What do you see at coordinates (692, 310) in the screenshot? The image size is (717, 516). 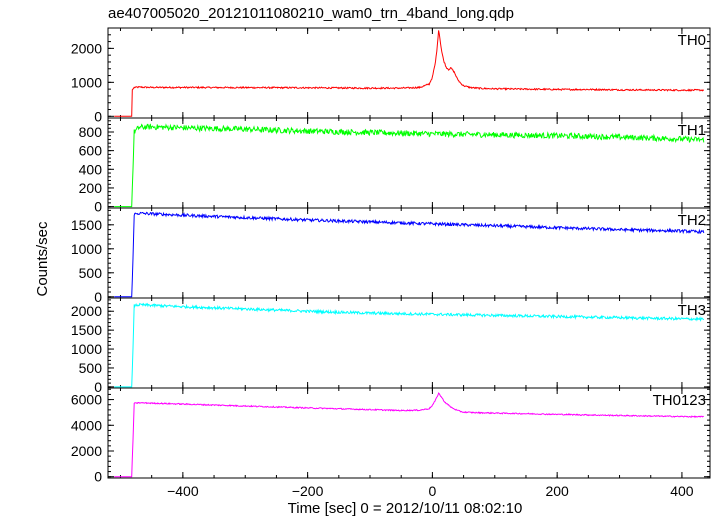 I see `panel-label-th3: TH3` at bounding box center [692, 310].